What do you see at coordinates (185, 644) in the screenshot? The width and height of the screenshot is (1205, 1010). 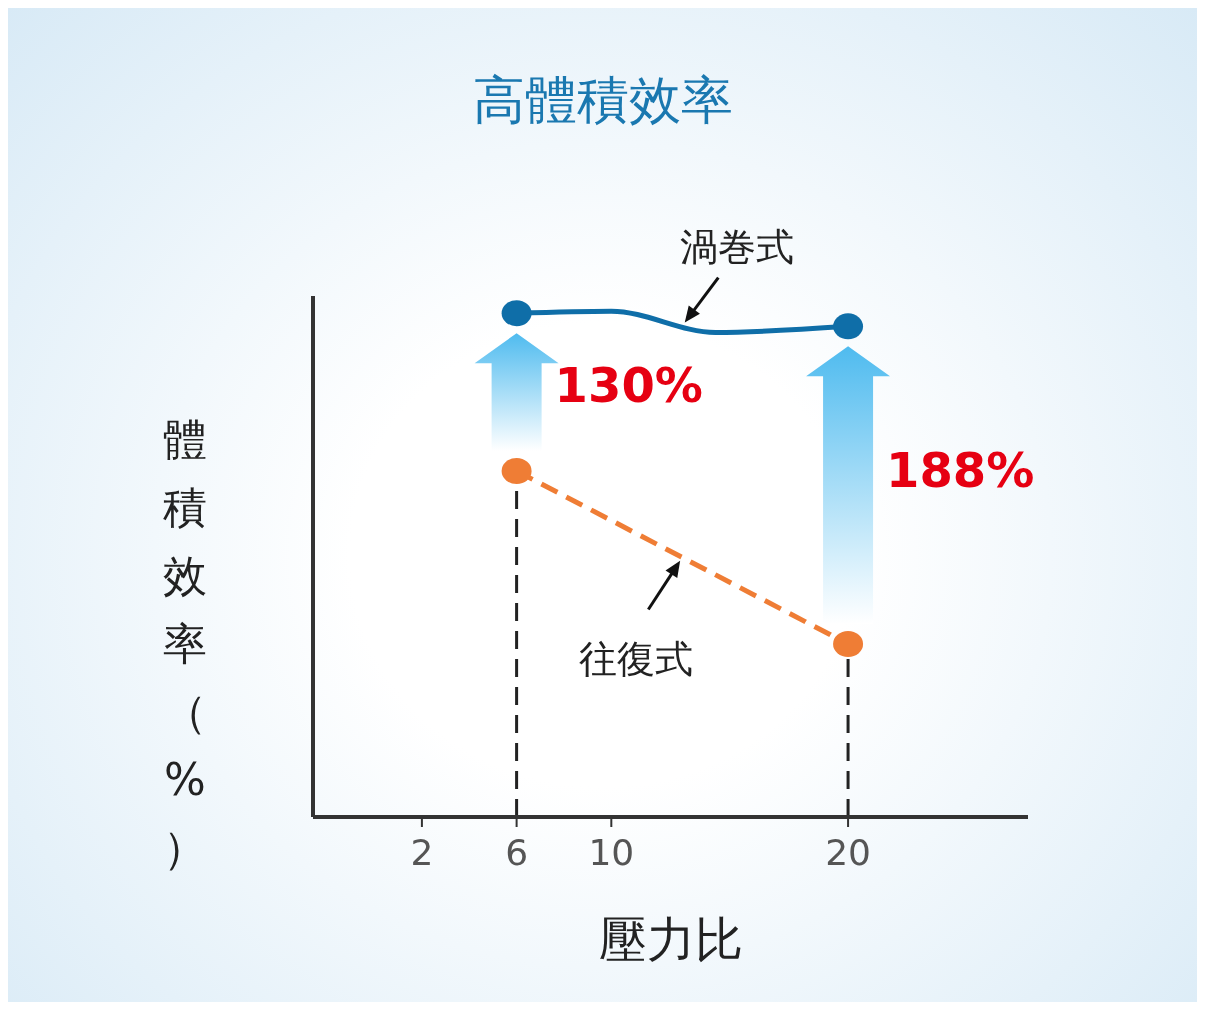 I see `y-axis-title: 體積效率（%）` at bounding box center [185, 644].